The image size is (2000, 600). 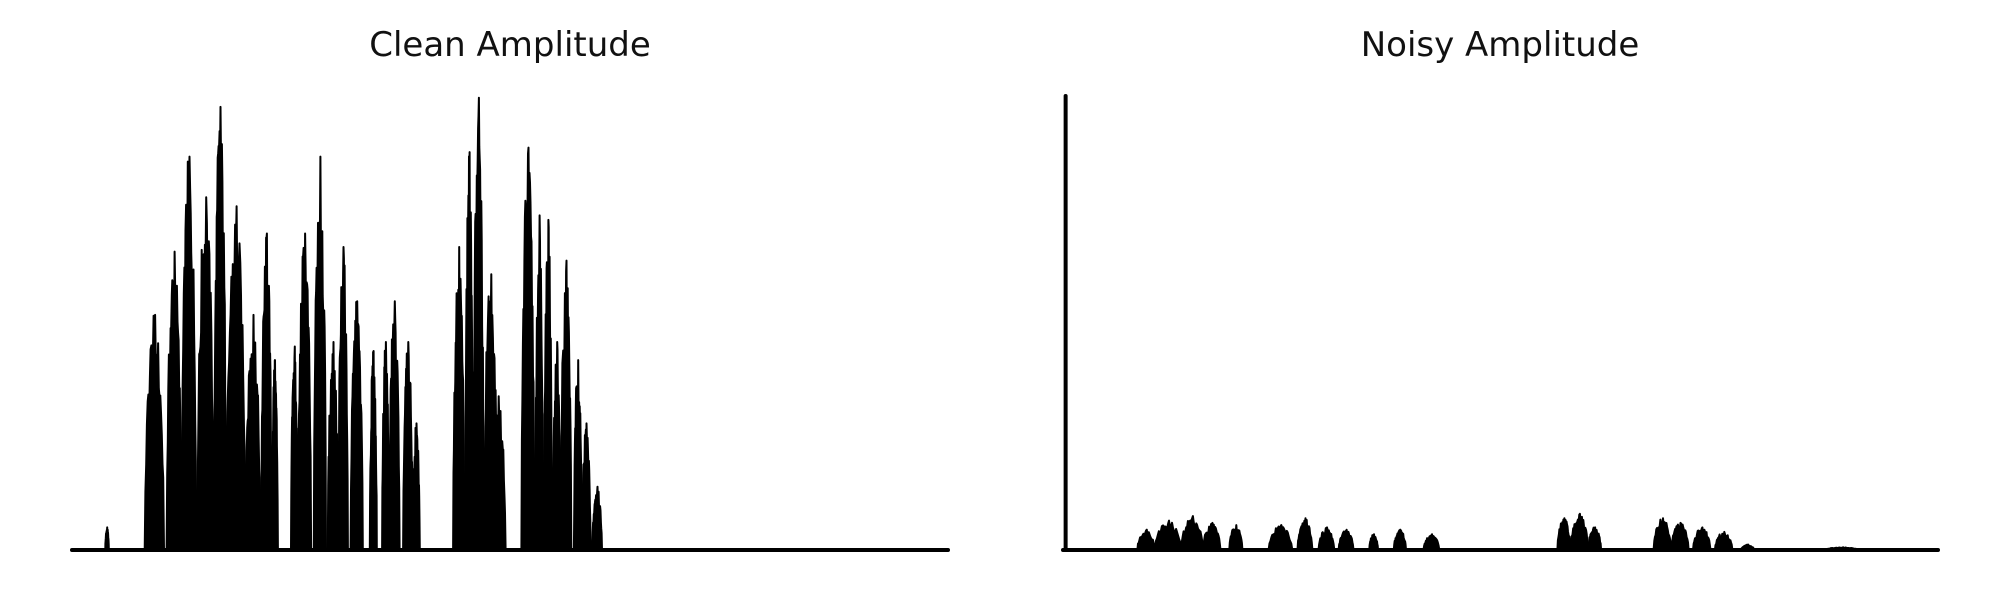 I want to click on clean-amplitude-title: Clean Amplitude, so click(x=510, y=45).